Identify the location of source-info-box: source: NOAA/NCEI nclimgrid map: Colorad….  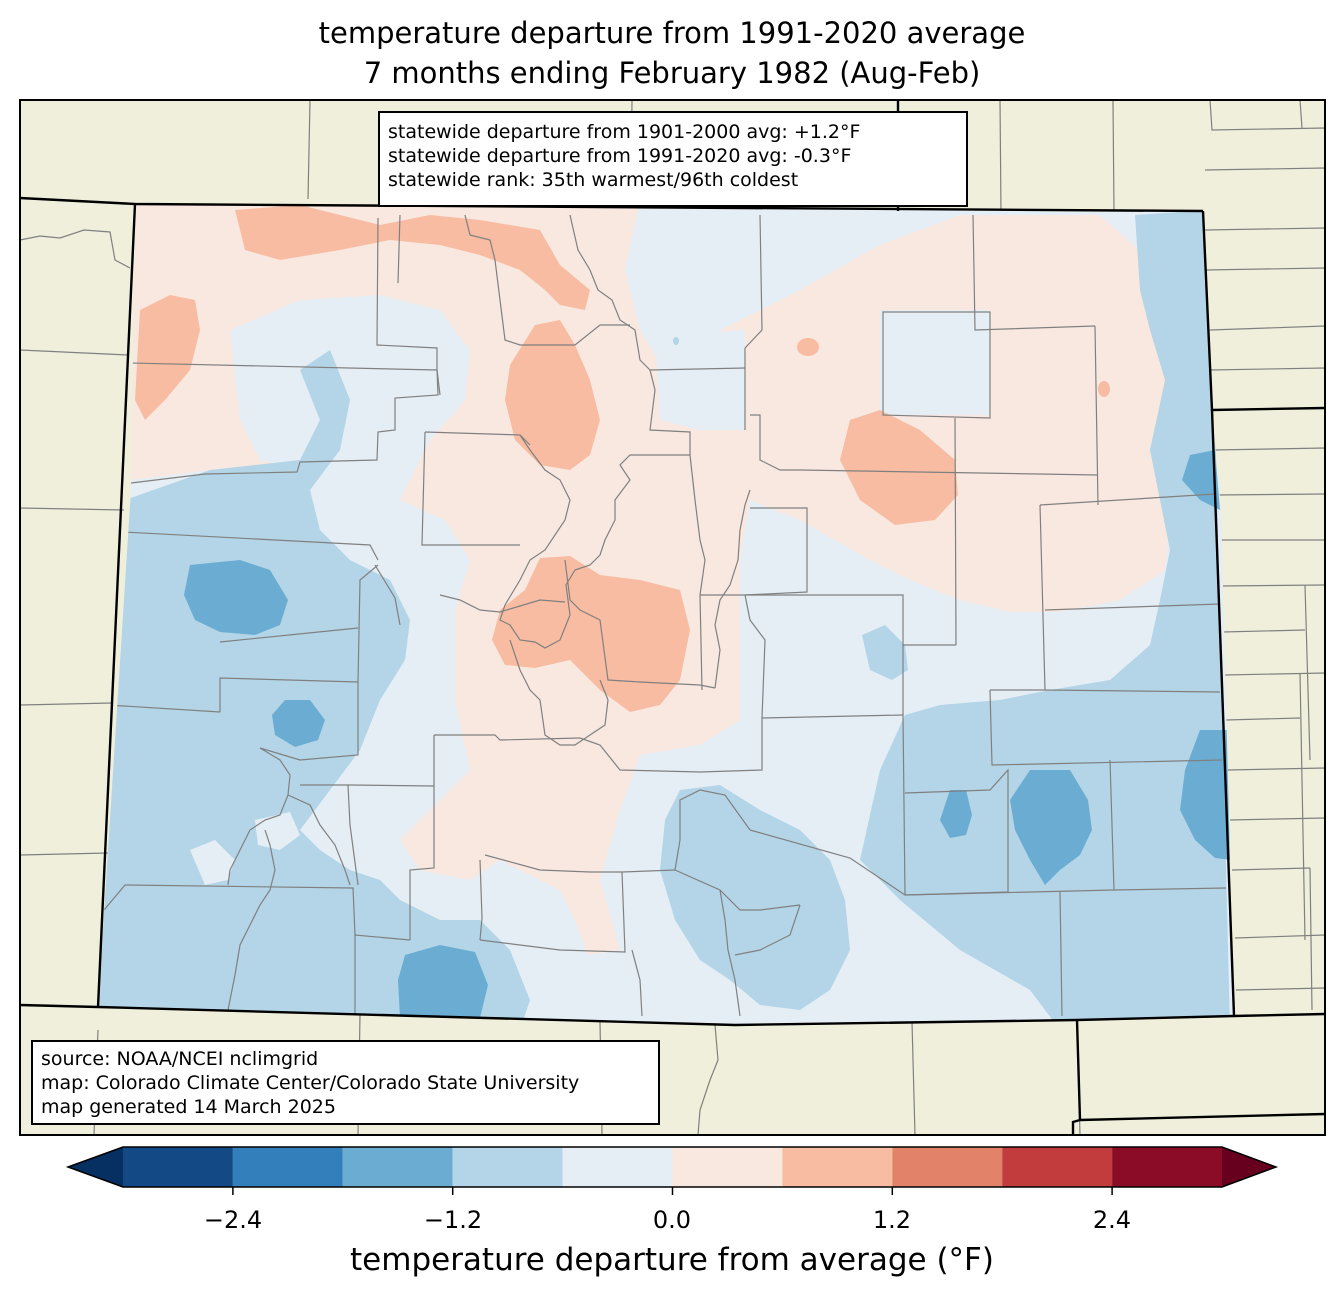
(345, 1082).